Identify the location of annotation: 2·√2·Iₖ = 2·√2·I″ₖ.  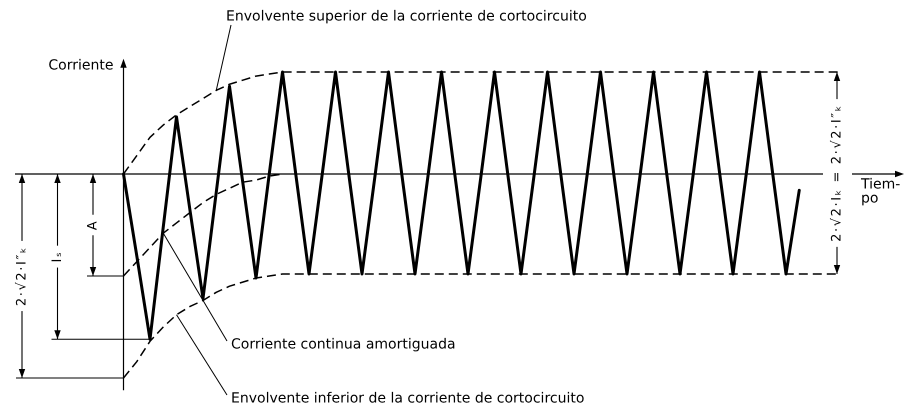
(837, 173).